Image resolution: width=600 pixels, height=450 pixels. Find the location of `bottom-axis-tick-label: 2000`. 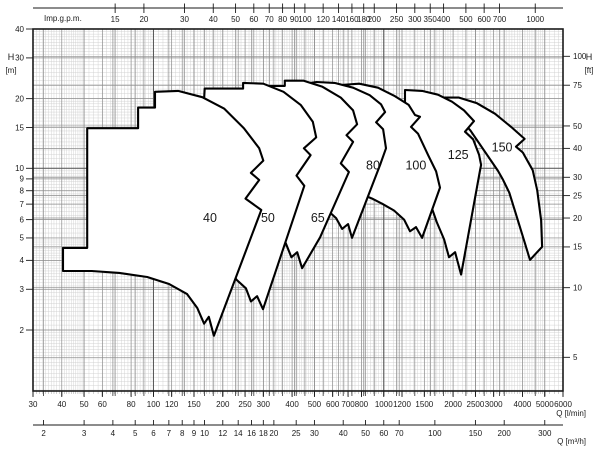

bottom-axis-tick-label: 2000 is located at coordinates (453, 404).